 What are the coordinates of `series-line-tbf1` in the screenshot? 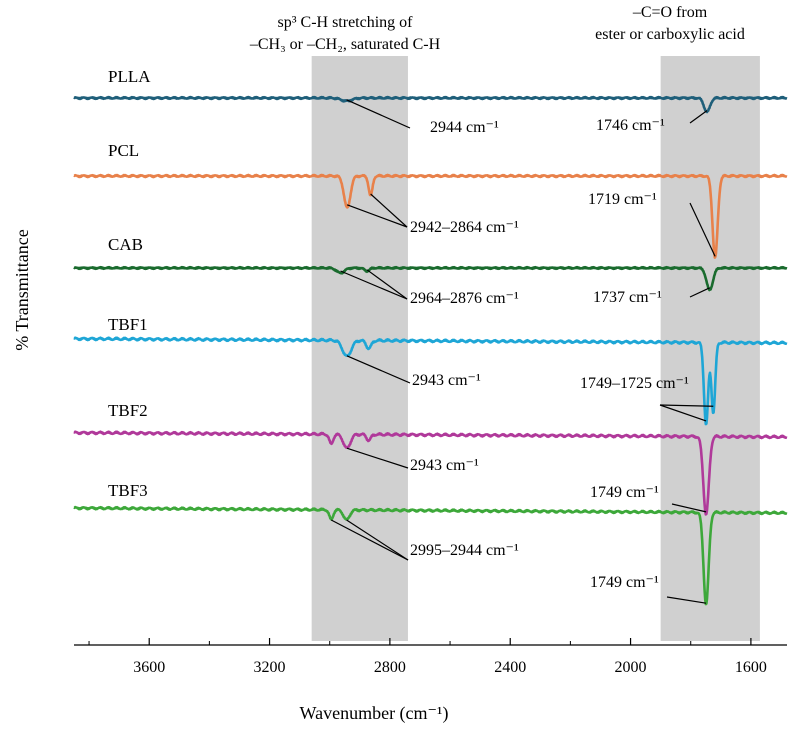 It's located at (430, 381).